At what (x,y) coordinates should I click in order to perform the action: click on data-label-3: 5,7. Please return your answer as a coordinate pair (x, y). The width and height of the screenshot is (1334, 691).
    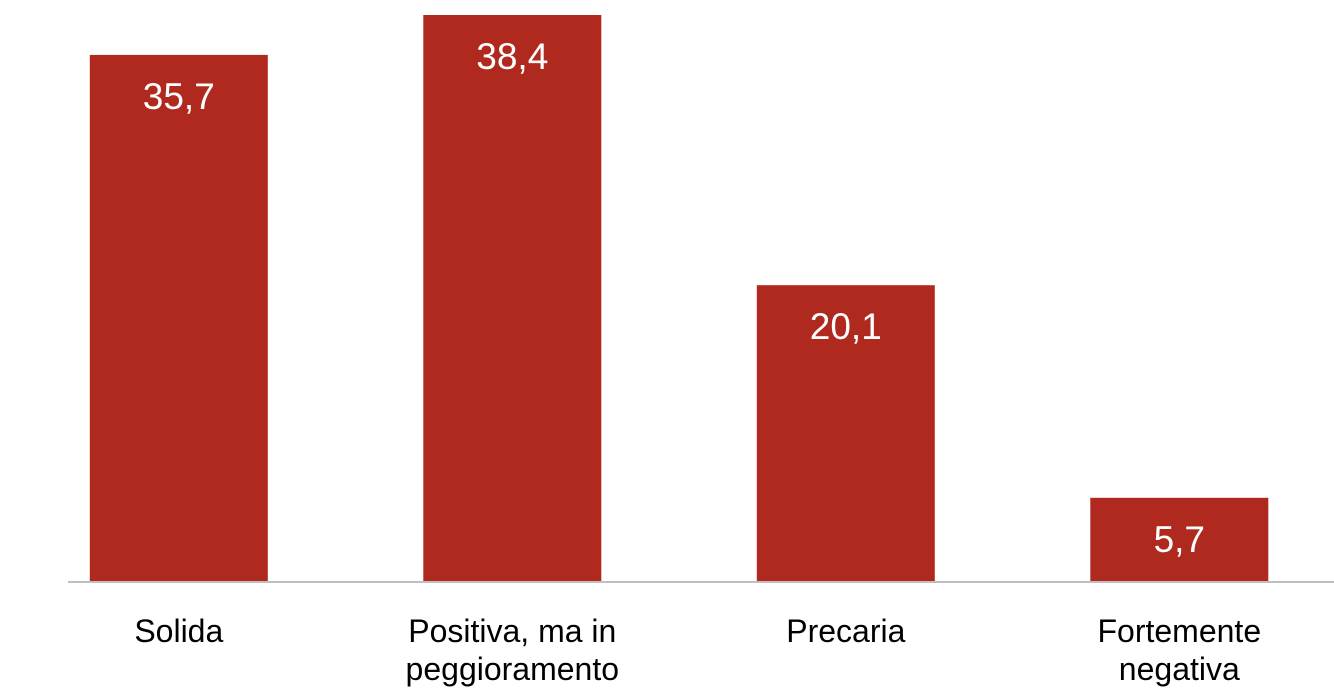
    Looking at the image, I should click on (1179, 539).